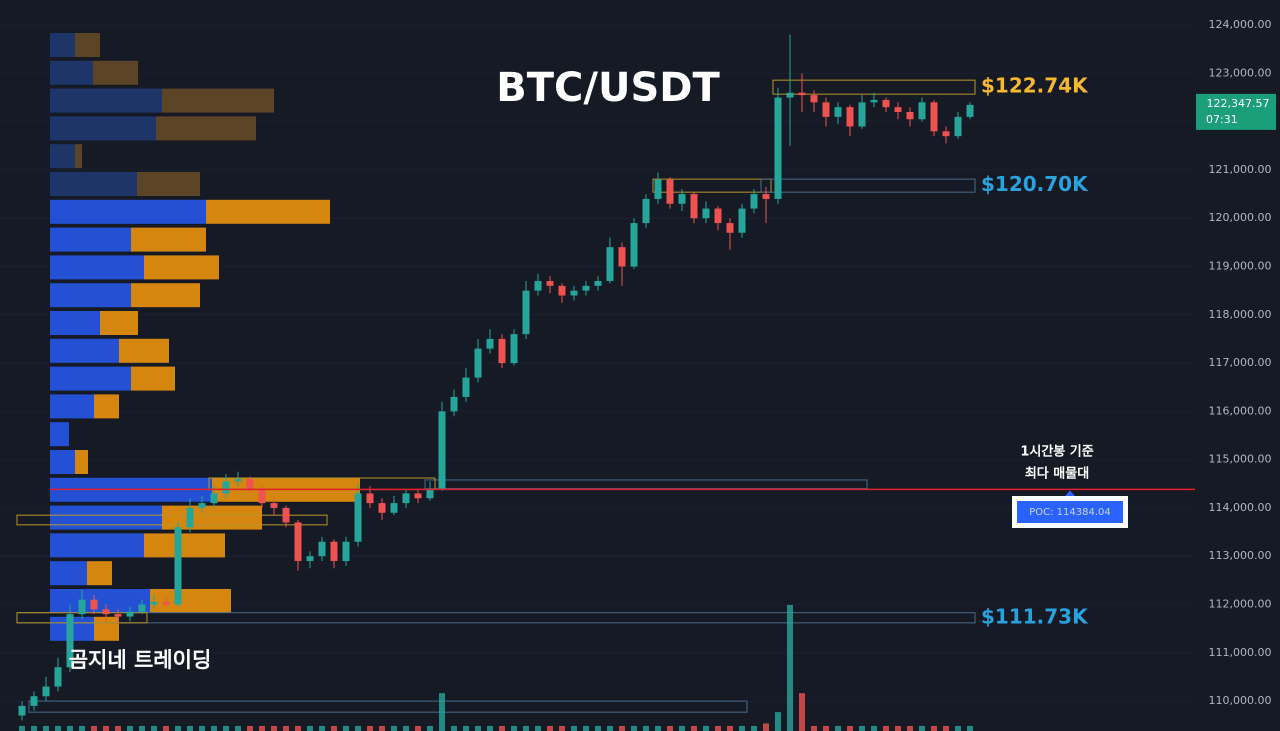 The image size is (1280, 731). Describe the element at coordinates (1057, 474) in the screenshot. I see `annotation: 최다 매물대` at that location.